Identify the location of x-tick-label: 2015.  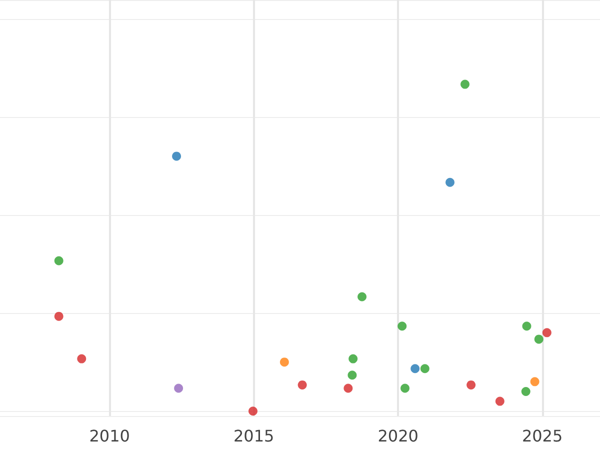
(253, 436).